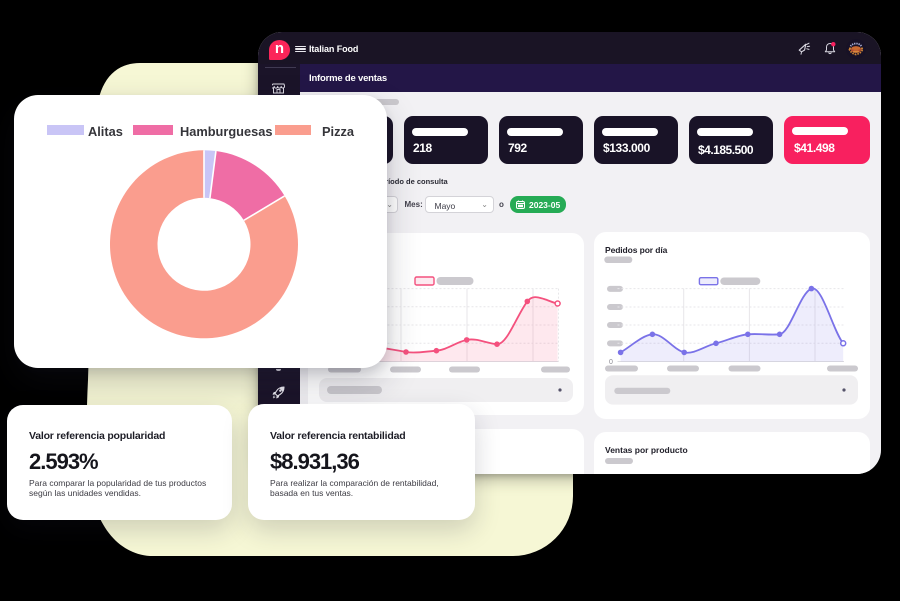  Describe the element at coordinates (338, 131) in the screenshot. I see `svg-text: Pizza` at that location.